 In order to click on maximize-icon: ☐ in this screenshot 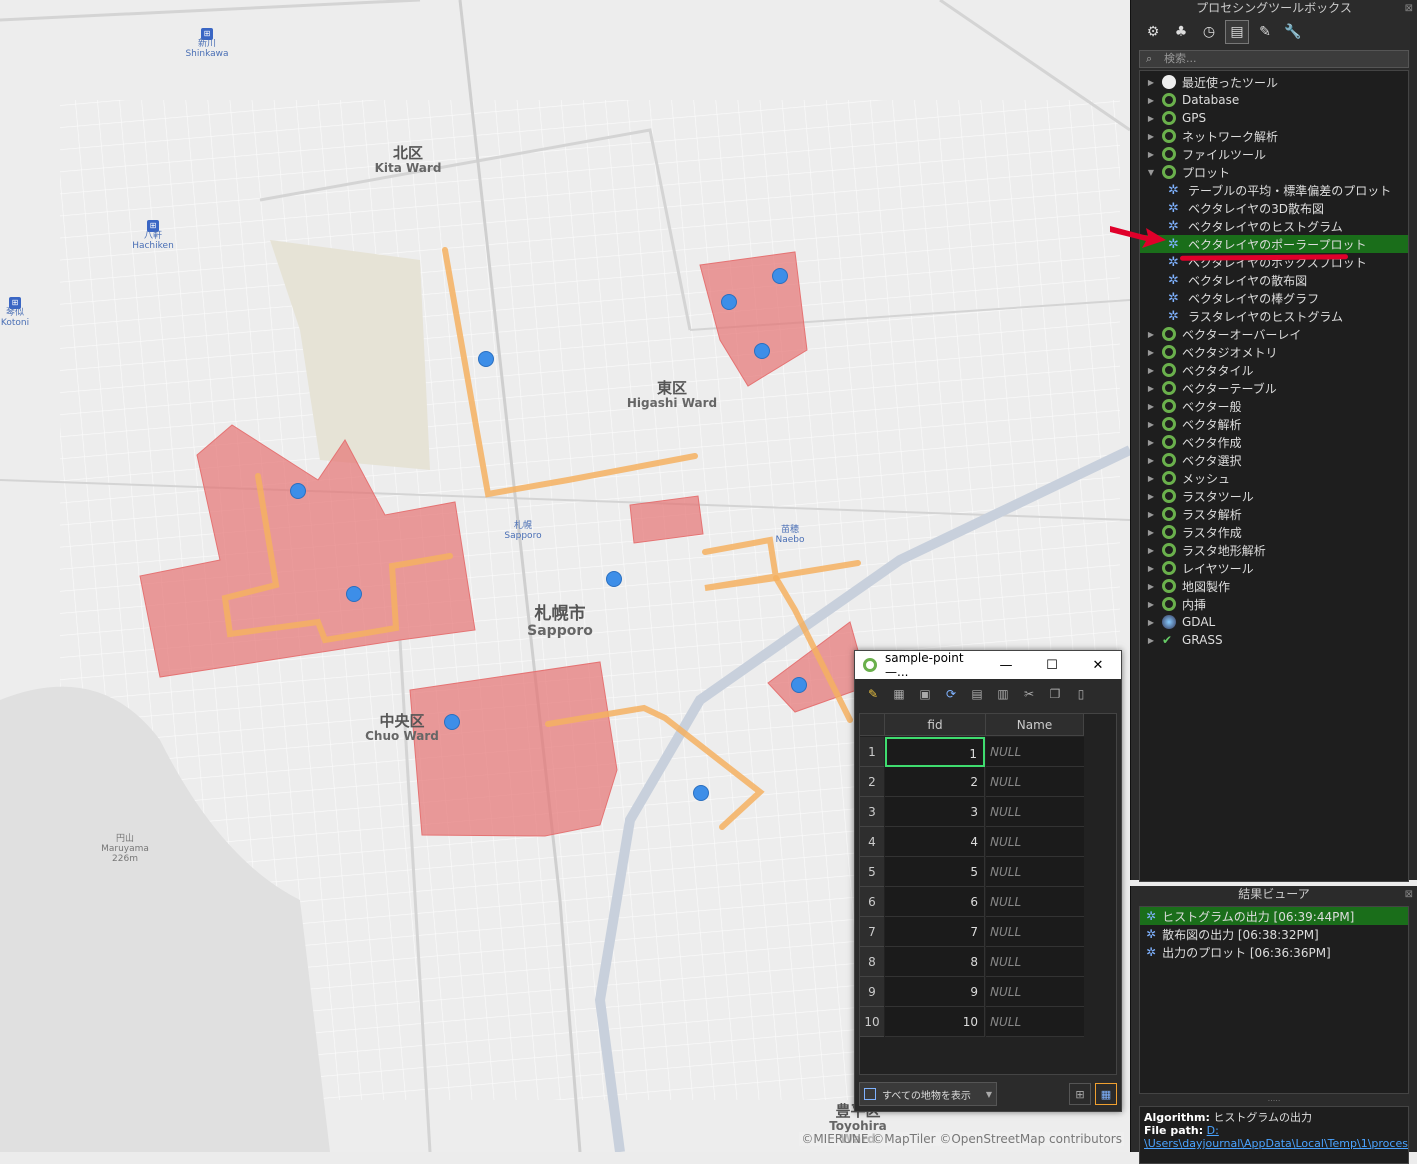, I will do `click(1052, 665)`.